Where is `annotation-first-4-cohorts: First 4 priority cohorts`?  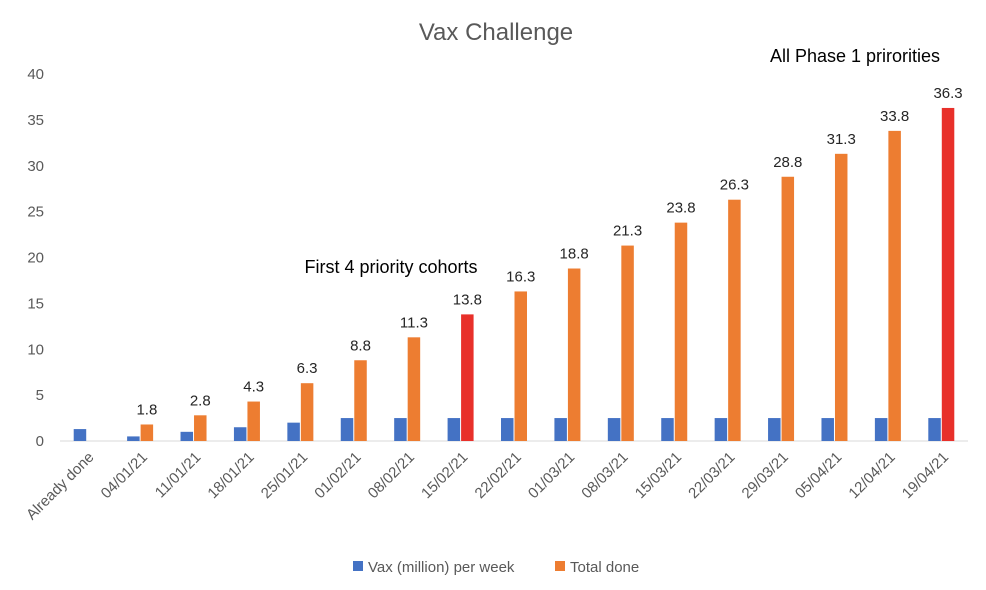
annotation-first-4-cohorts: First 4 priority cohorts is located at coordinates (390, 267).